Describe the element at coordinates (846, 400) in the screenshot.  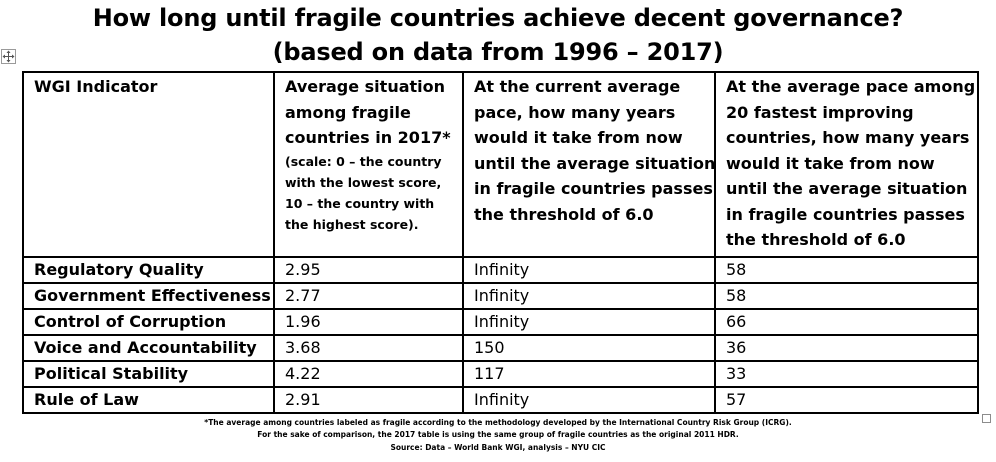
I see `years-fastest-pace: 57` at that location.